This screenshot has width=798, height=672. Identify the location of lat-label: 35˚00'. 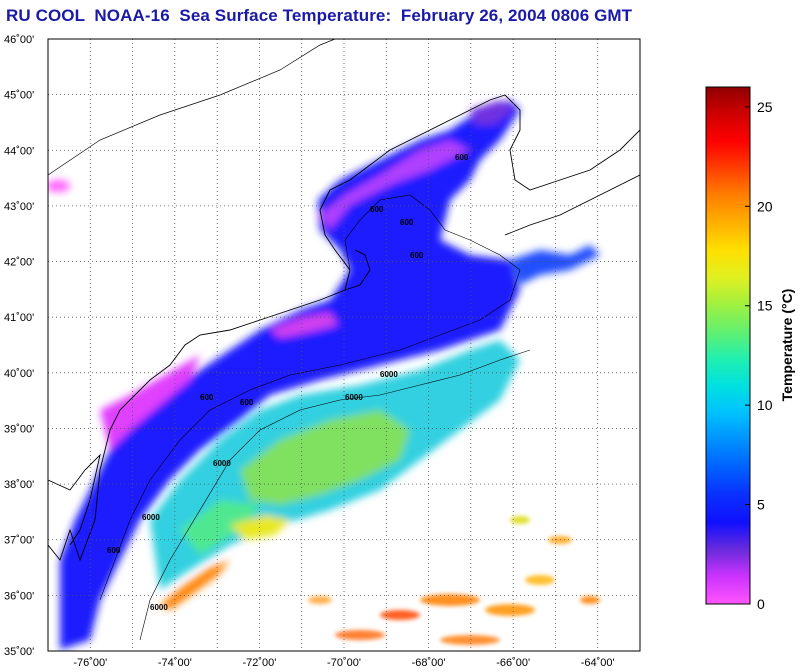
(19, 652).